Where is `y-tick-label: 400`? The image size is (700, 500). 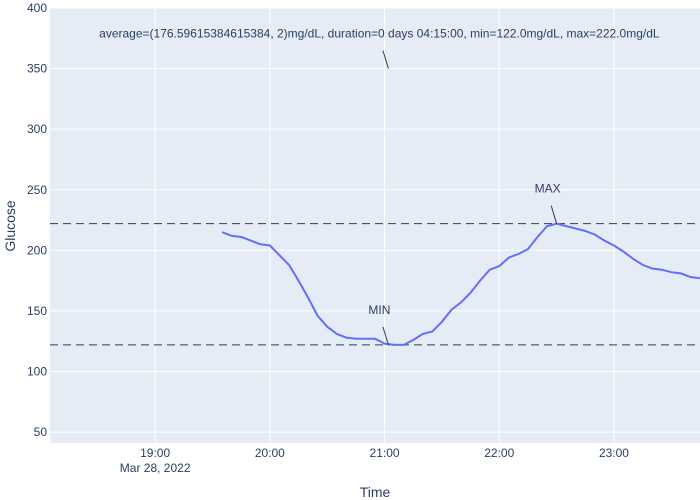
y-tick-label: 400 is located at coordinates (37, 8).